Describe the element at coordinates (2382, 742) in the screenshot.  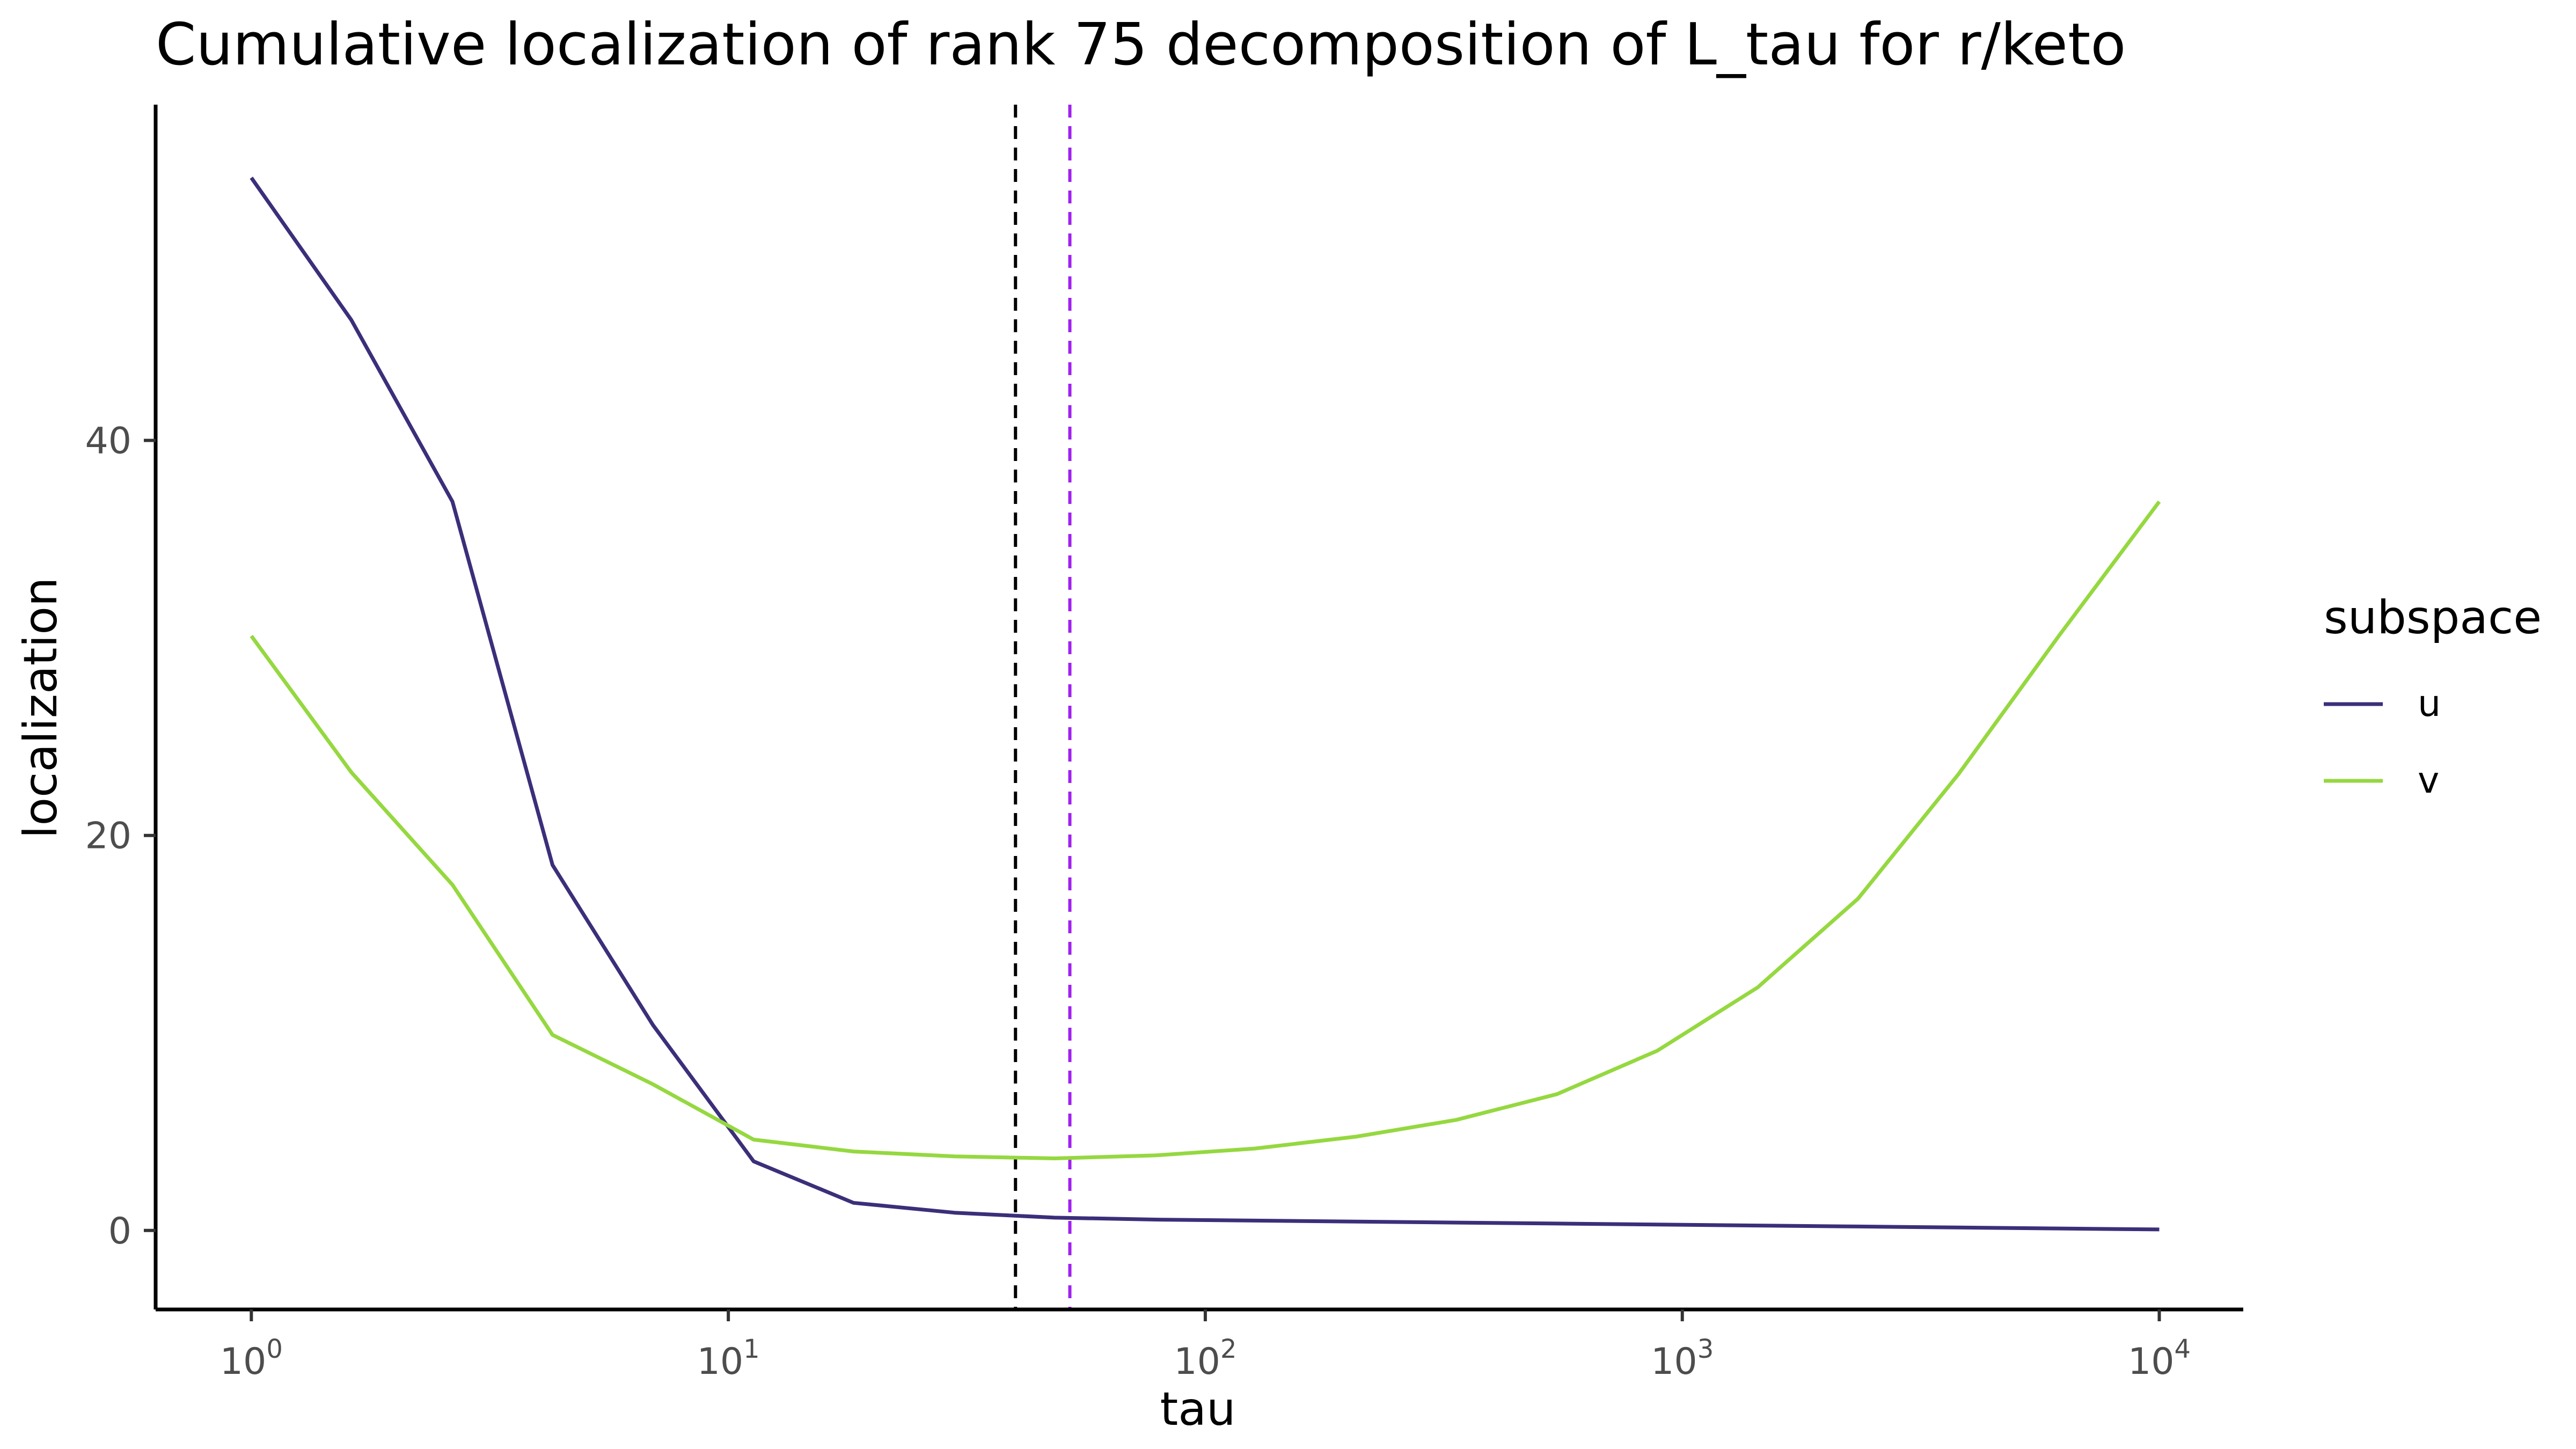
I see `legend-items: uv` at that location.